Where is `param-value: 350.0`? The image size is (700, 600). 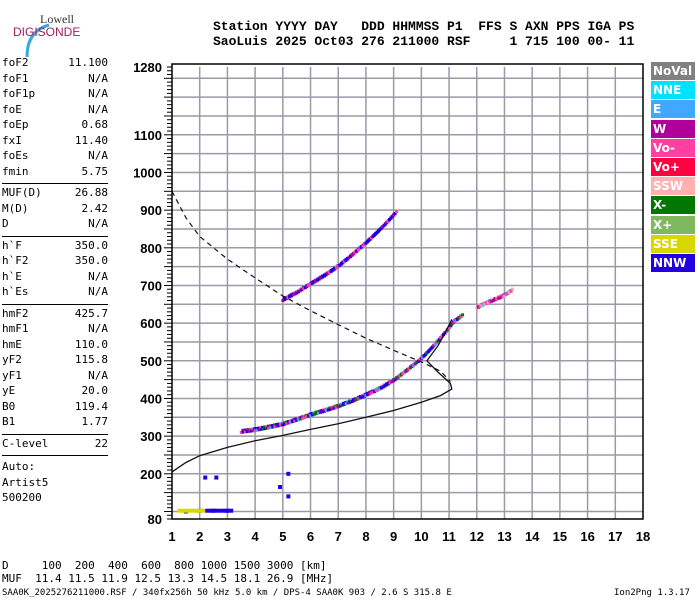 param-value: 350.0 is located at coordinates (91, 260).